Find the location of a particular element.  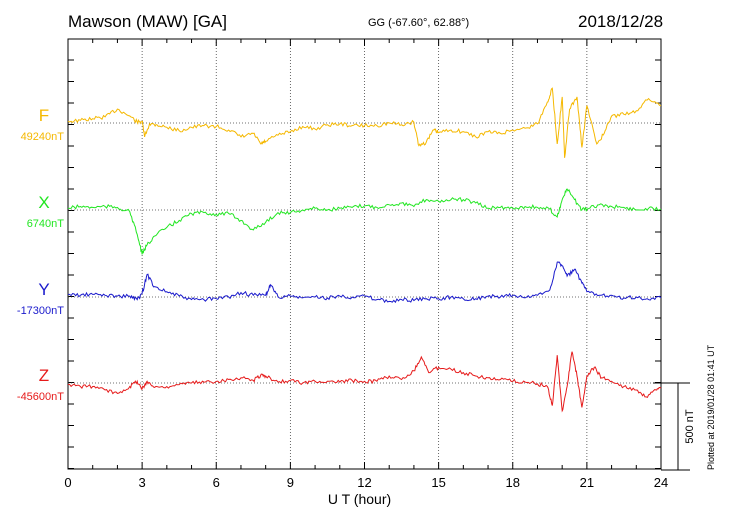

series-f is located at coordinates (364, 122).